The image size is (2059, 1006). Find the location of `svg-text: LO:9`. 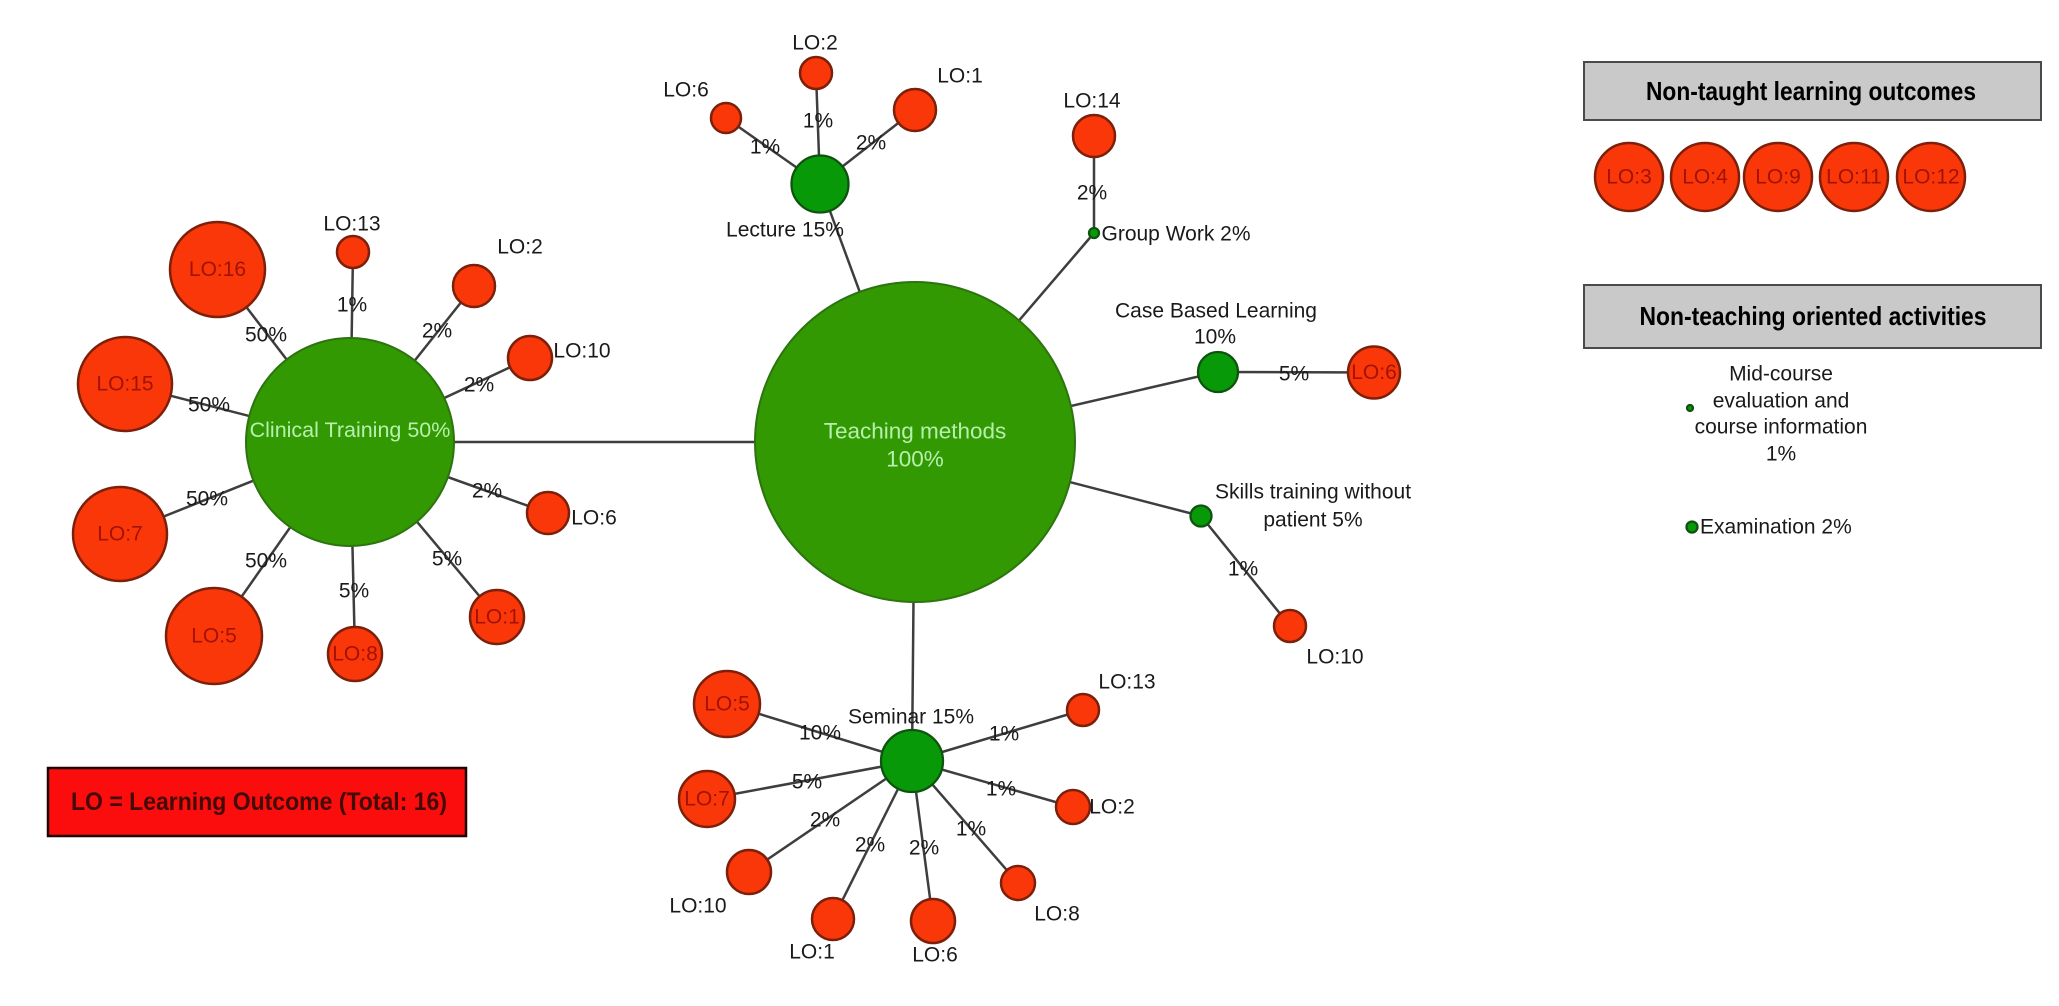

svg-text: LO:9 is located at coordinates (1778, 177).